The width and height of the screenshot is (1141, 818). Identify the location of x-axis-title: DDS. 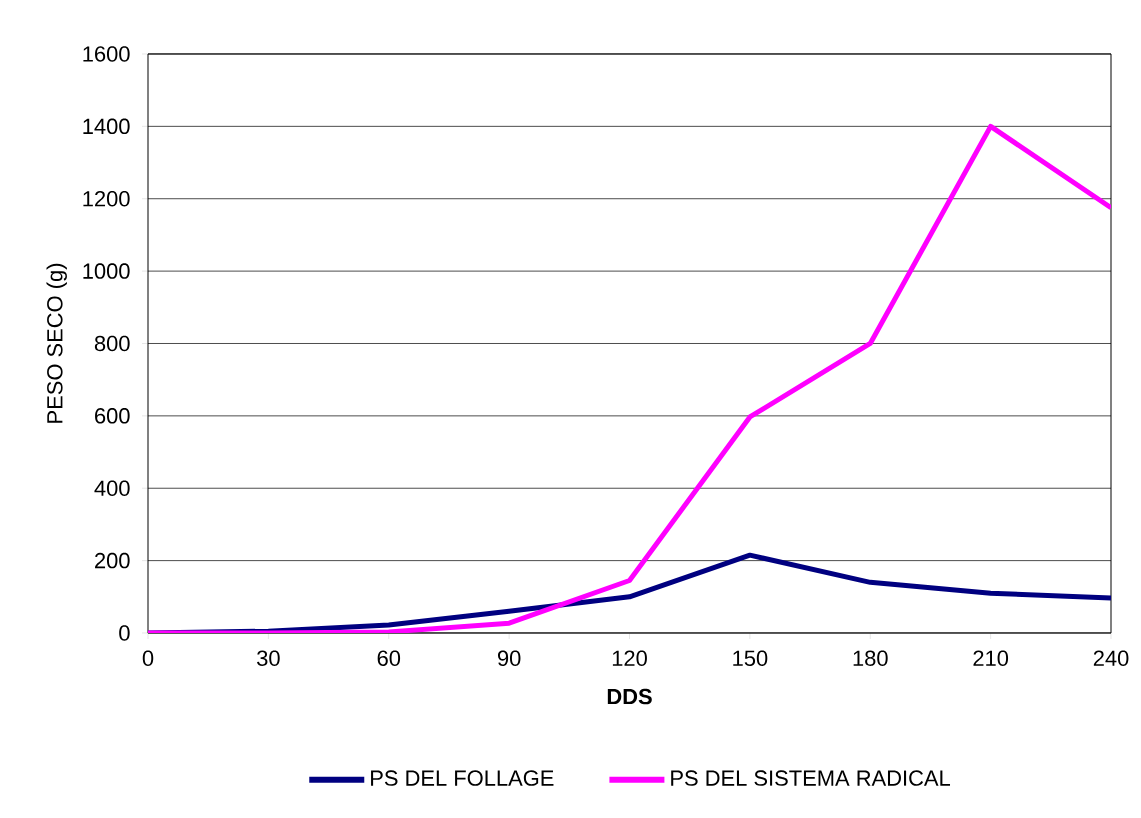
(629, 696).